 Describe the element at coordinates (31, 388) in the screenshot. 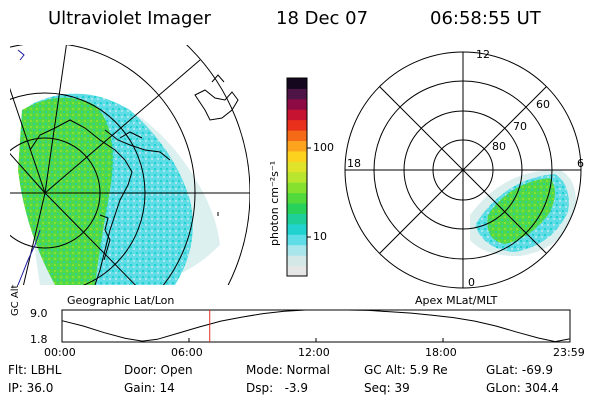

I see `info-ip: IP: 36.0` at that location.